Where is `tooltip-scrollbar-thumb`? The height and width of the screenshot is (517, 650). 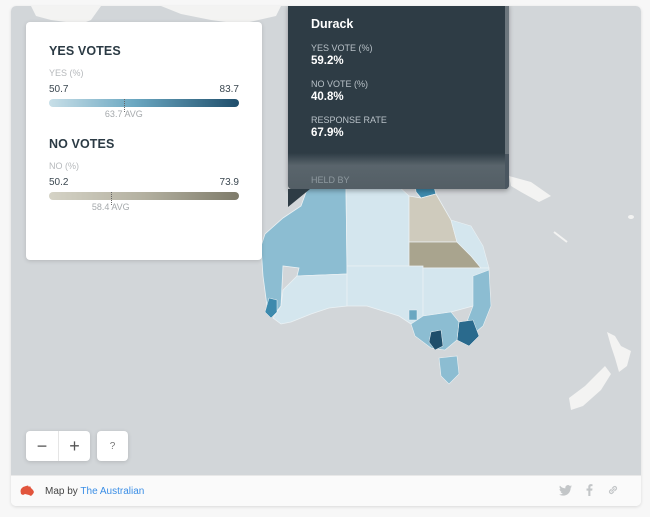
tooltip-scrollbar-thumb is located at coordinates (507, 80).